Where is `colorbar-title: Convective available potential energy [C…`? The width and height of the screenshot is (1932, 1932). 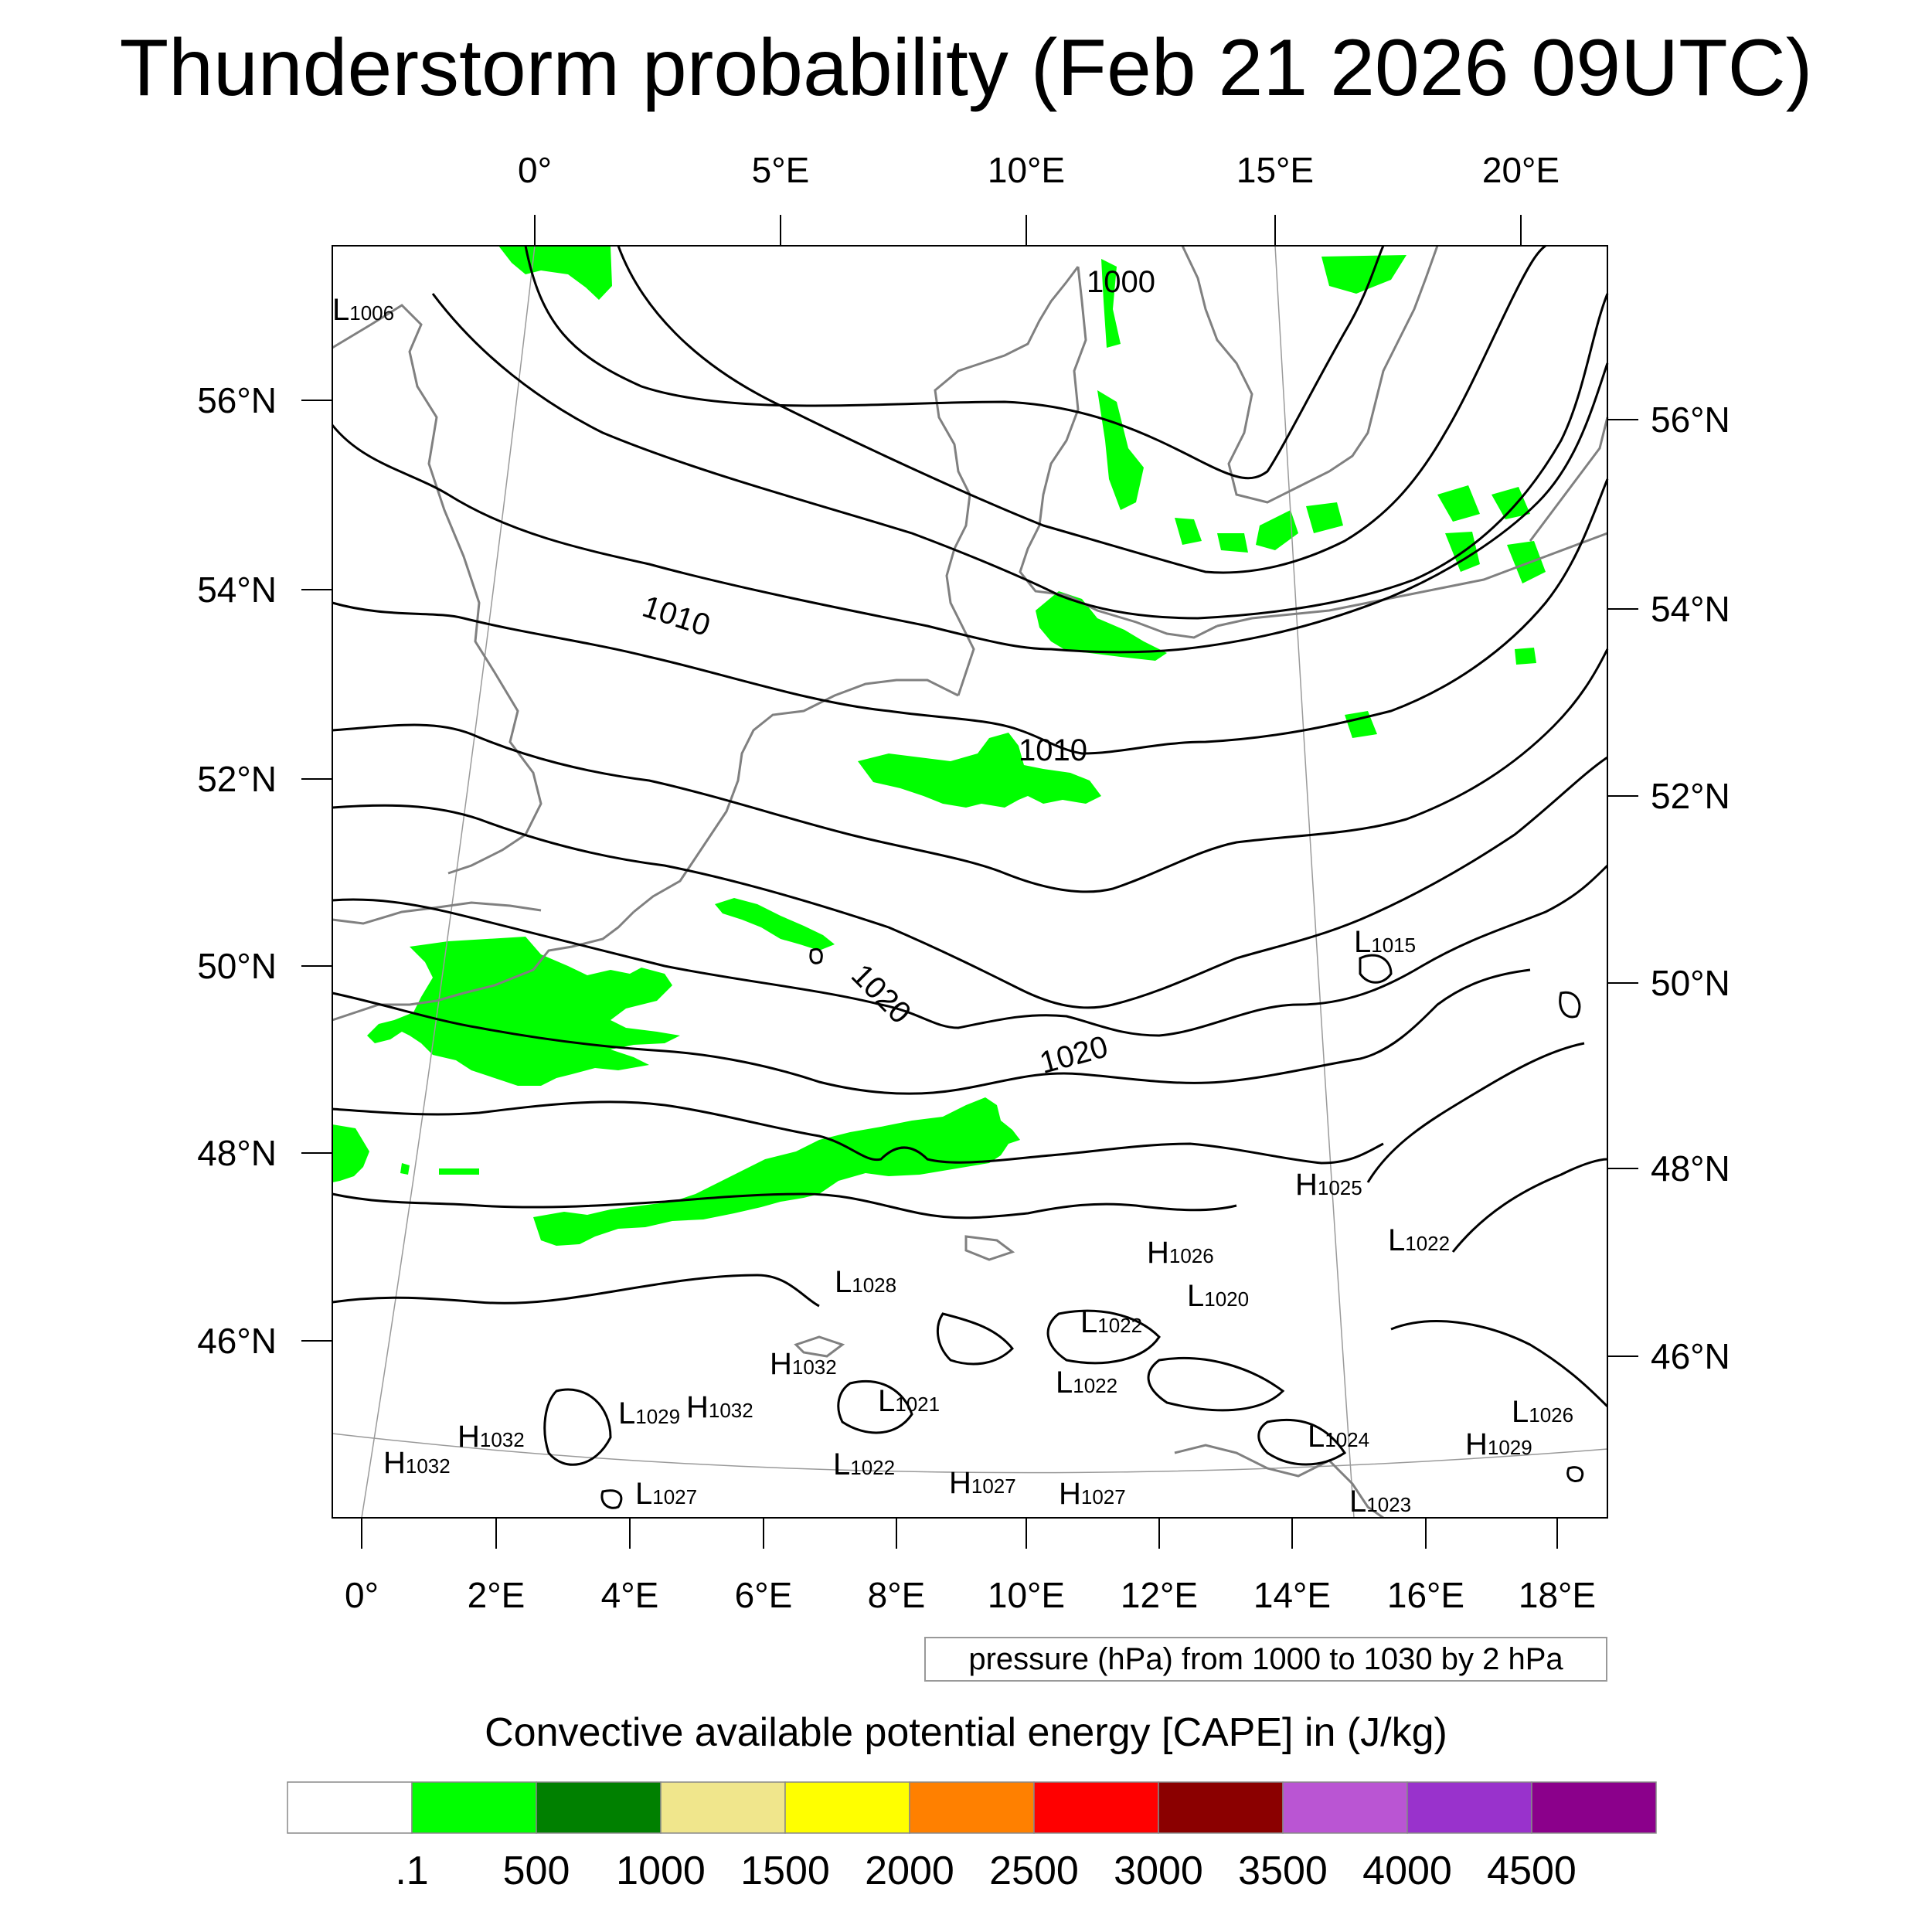 colorbar-title: Convective available potential energy [C… is located at coordinates (966, 1732).